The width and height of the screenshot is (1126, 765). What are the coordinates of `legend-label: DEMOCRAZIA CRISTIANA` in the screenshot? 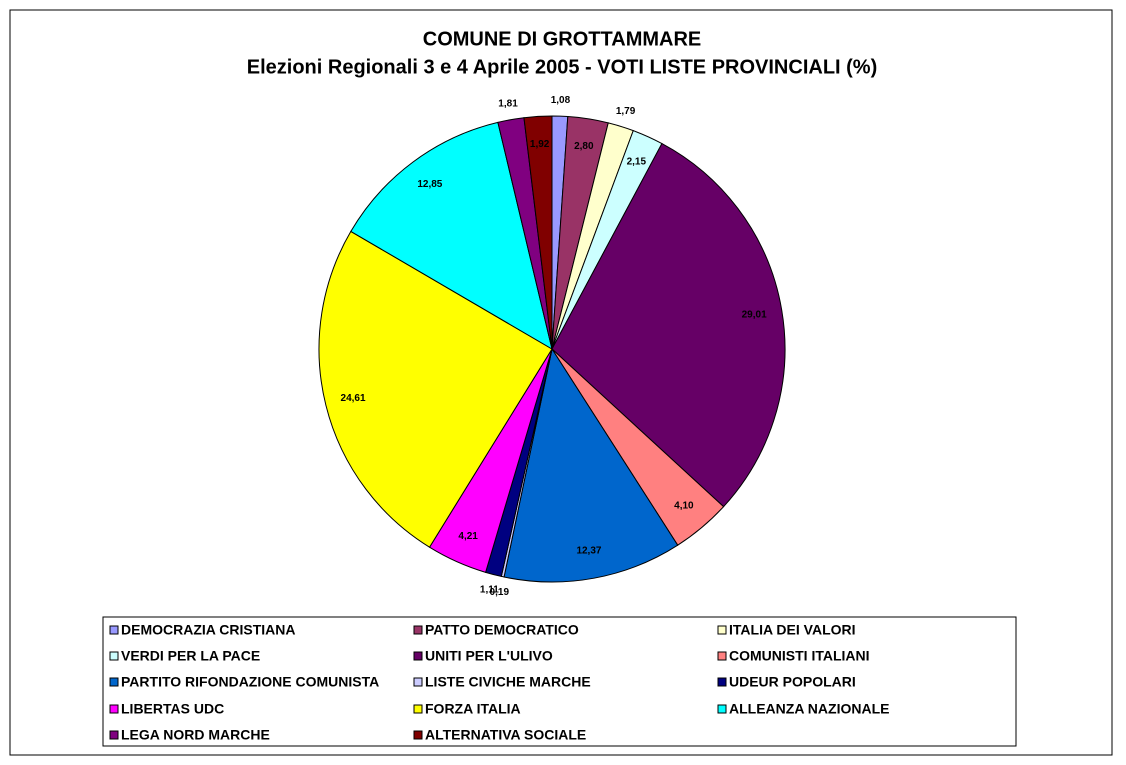 It's located at (208, 630).